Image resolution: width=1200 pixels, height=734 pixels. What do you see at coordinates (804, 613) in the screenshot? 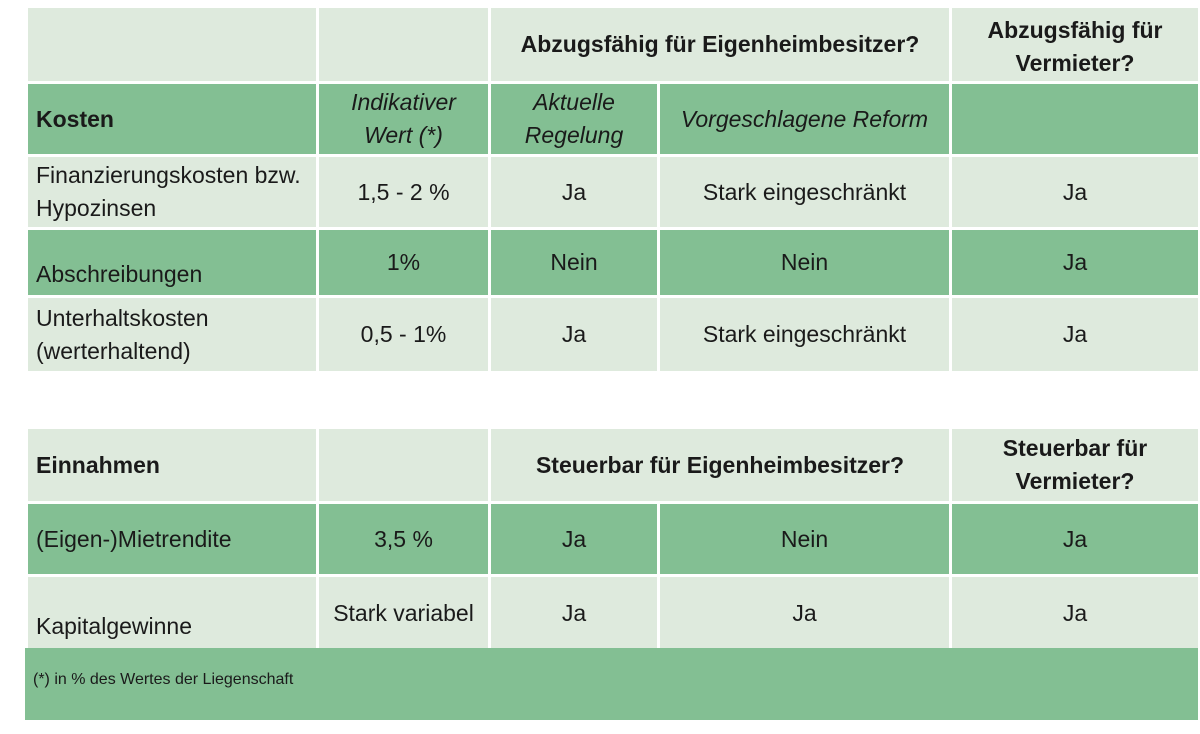
I see `row-reform: Ja` at bounding box center [804, 613].